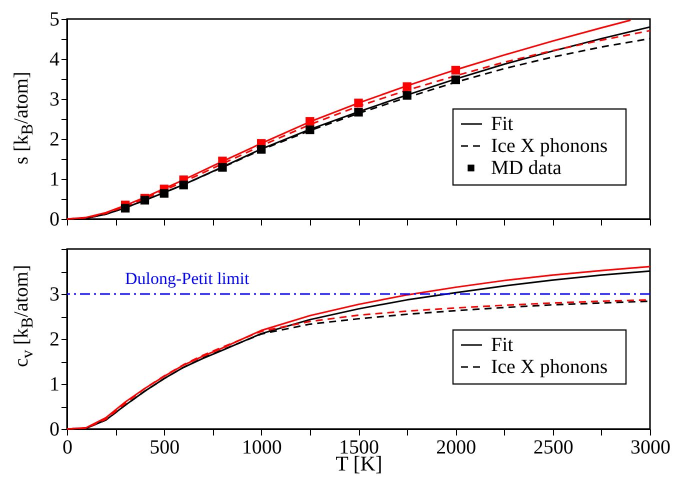 The width and height of the screenshot is (681, 481). What do you see at coordinates (456, 447) in the screenshot?
I see `x-tick-label: 2000` at bounding box center [456, 447].